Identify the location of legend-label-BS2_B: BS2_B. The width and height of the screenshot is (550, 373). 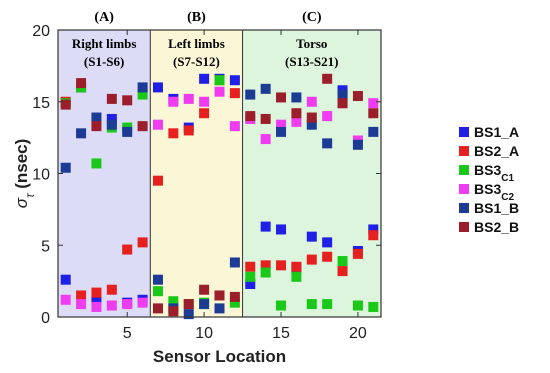
(496, 227).